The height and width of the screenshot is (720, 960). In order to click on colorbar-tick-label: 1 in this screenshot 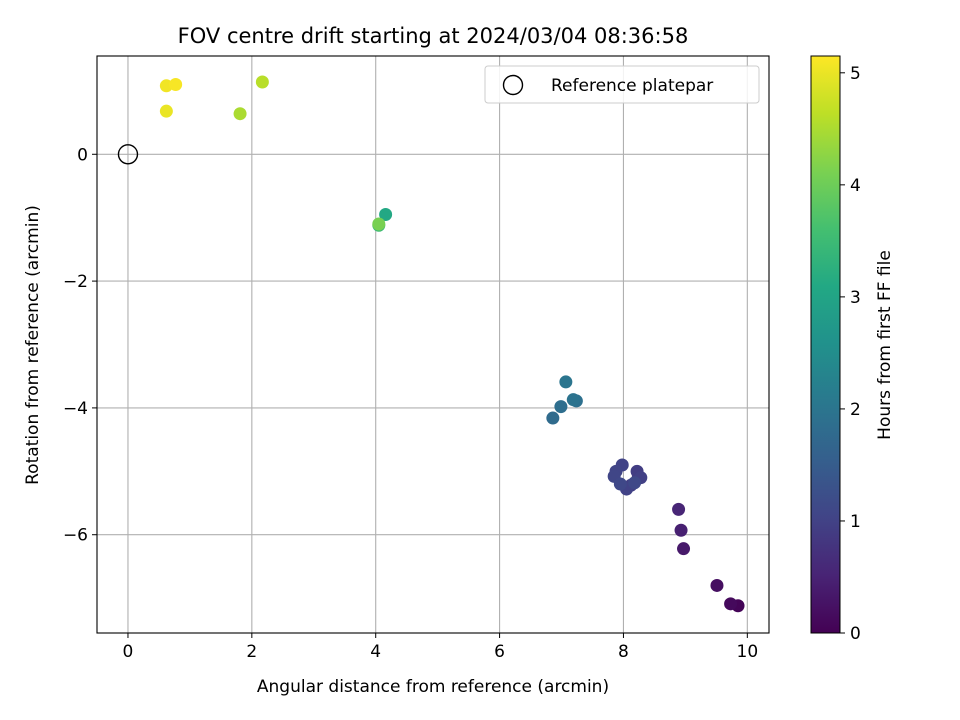, I will do `click(855, 522)`.